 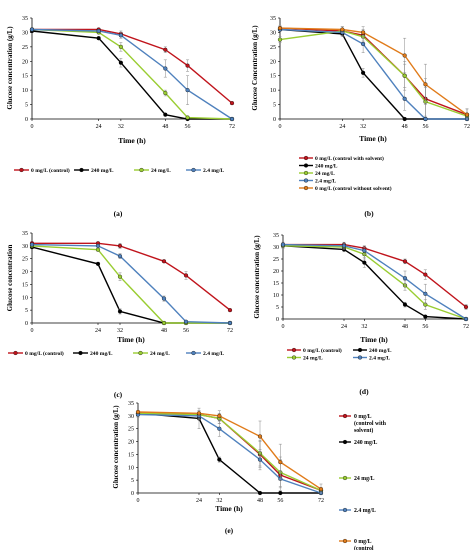 I want to click on panel-label: (a), so click(x=118, y=213).